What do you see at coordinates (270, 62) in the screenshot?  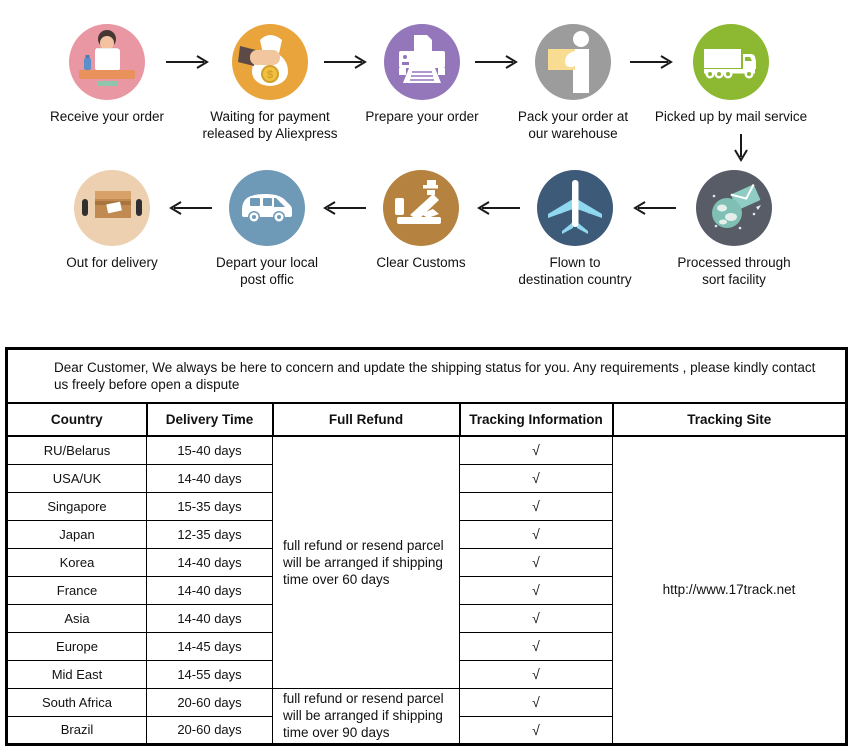 I see `payment-moneybag-icon: $` at bounding box center [270, 62].